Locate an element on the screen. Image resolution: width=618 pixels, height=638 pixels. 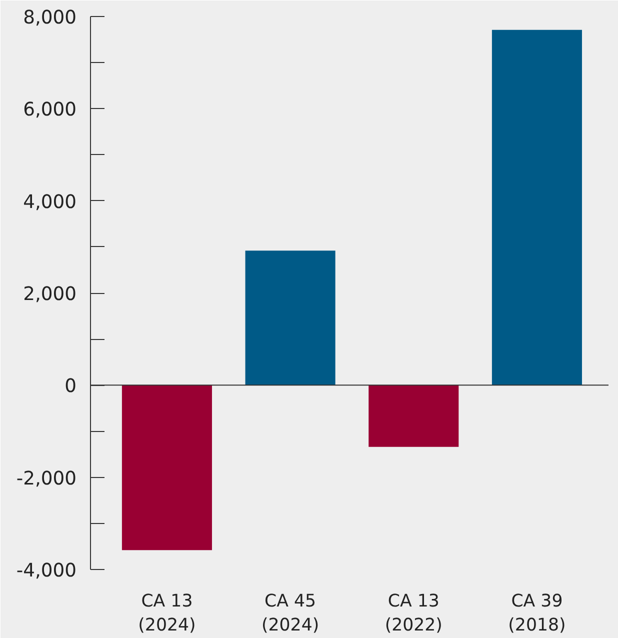
y-tick-label: 2,000 is located at coordinates (50, 294).